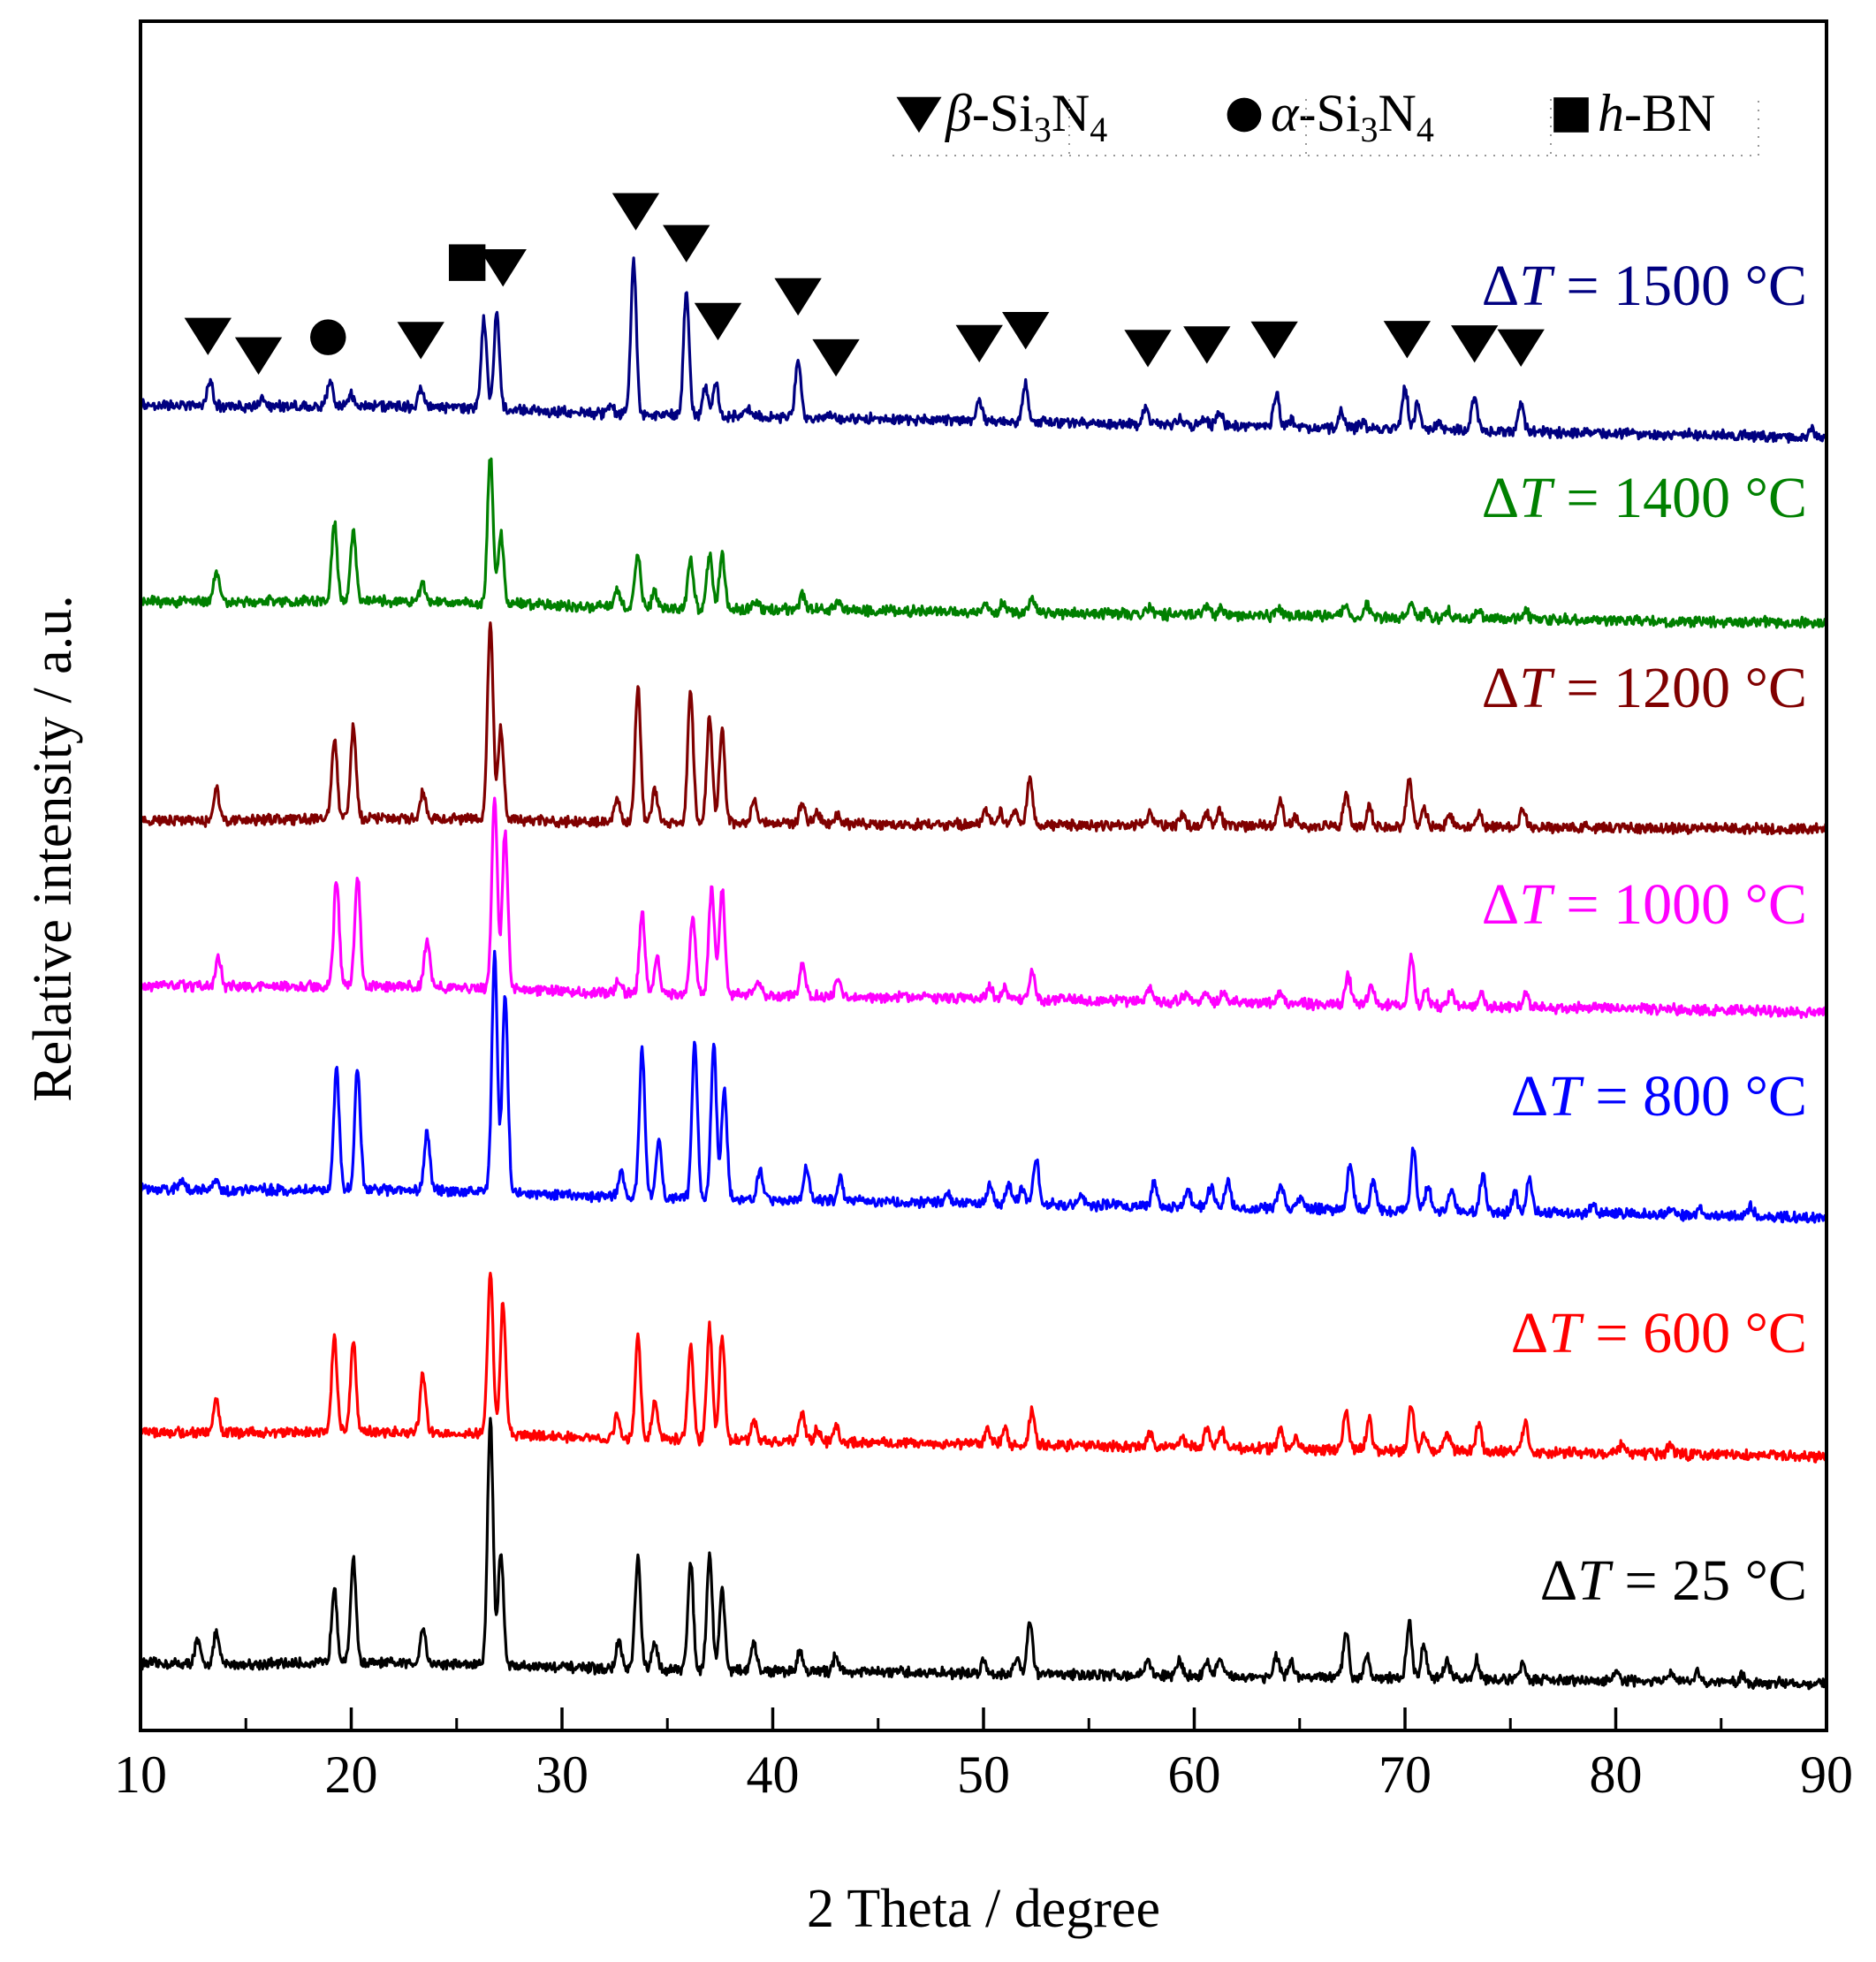  What do you see at coordinates (1194, 1774) in the screenshot?
I see `x-tick-label: 60` at bounding box center [1194, 1774].